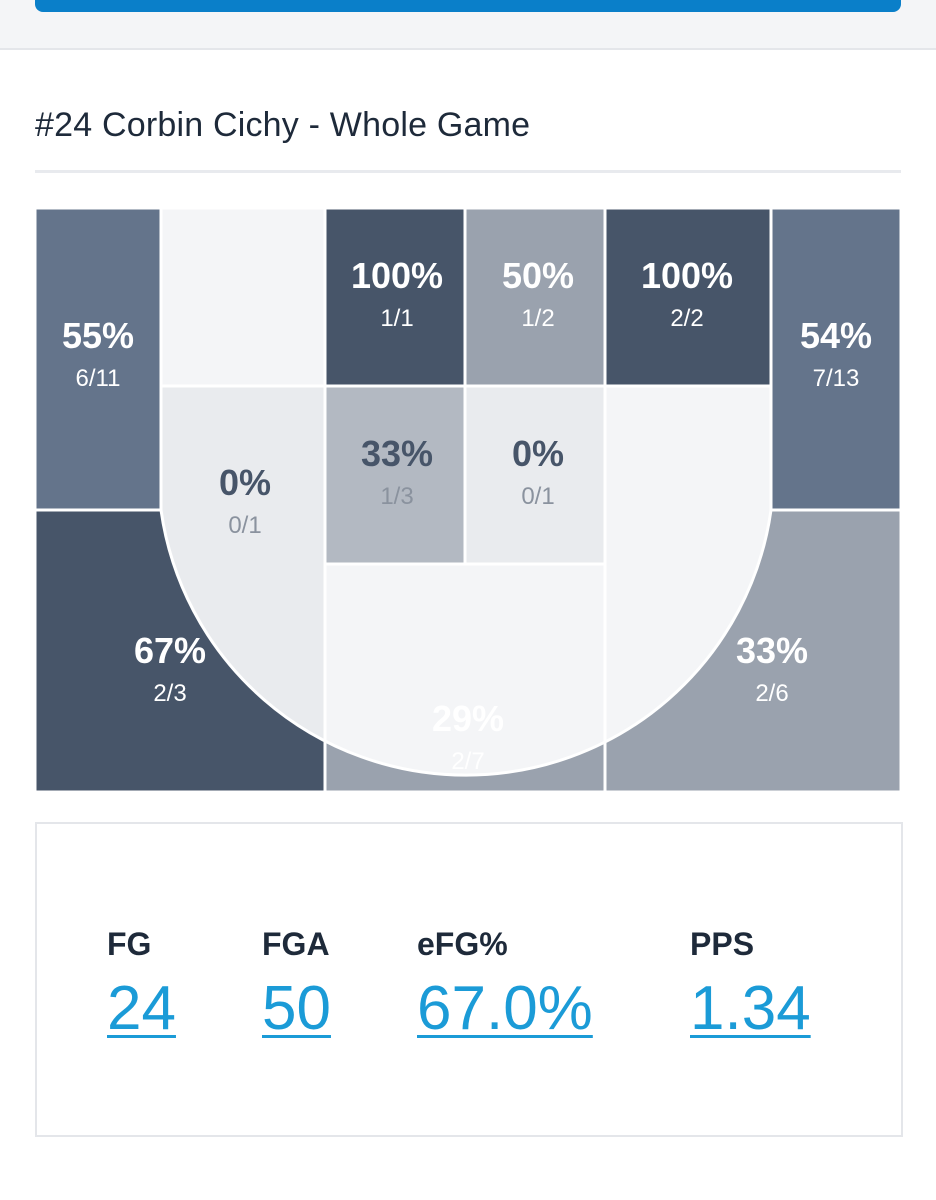 The height and width of the screenshot is (1200, 936). What do you see at coordinates (462, 944) in the screenshot?
I see `stat-label: eFG%` at bounding box center [462, 944].